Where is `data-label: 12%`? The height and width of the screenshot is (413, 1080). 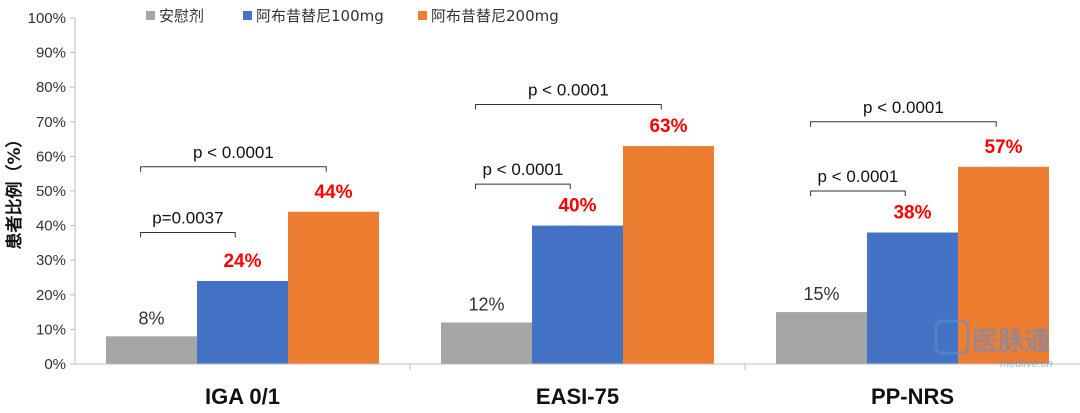 data-label: 12% is located at coordinates (486, 304).